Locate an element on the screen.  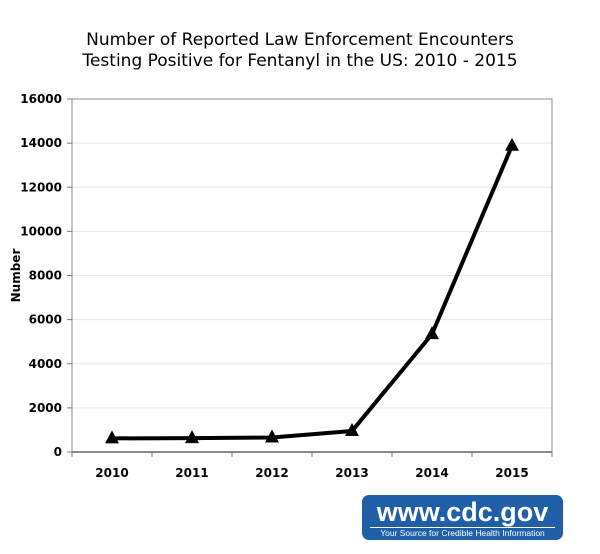
y-tick-label: 12000 is located at coordinates (41, 187).